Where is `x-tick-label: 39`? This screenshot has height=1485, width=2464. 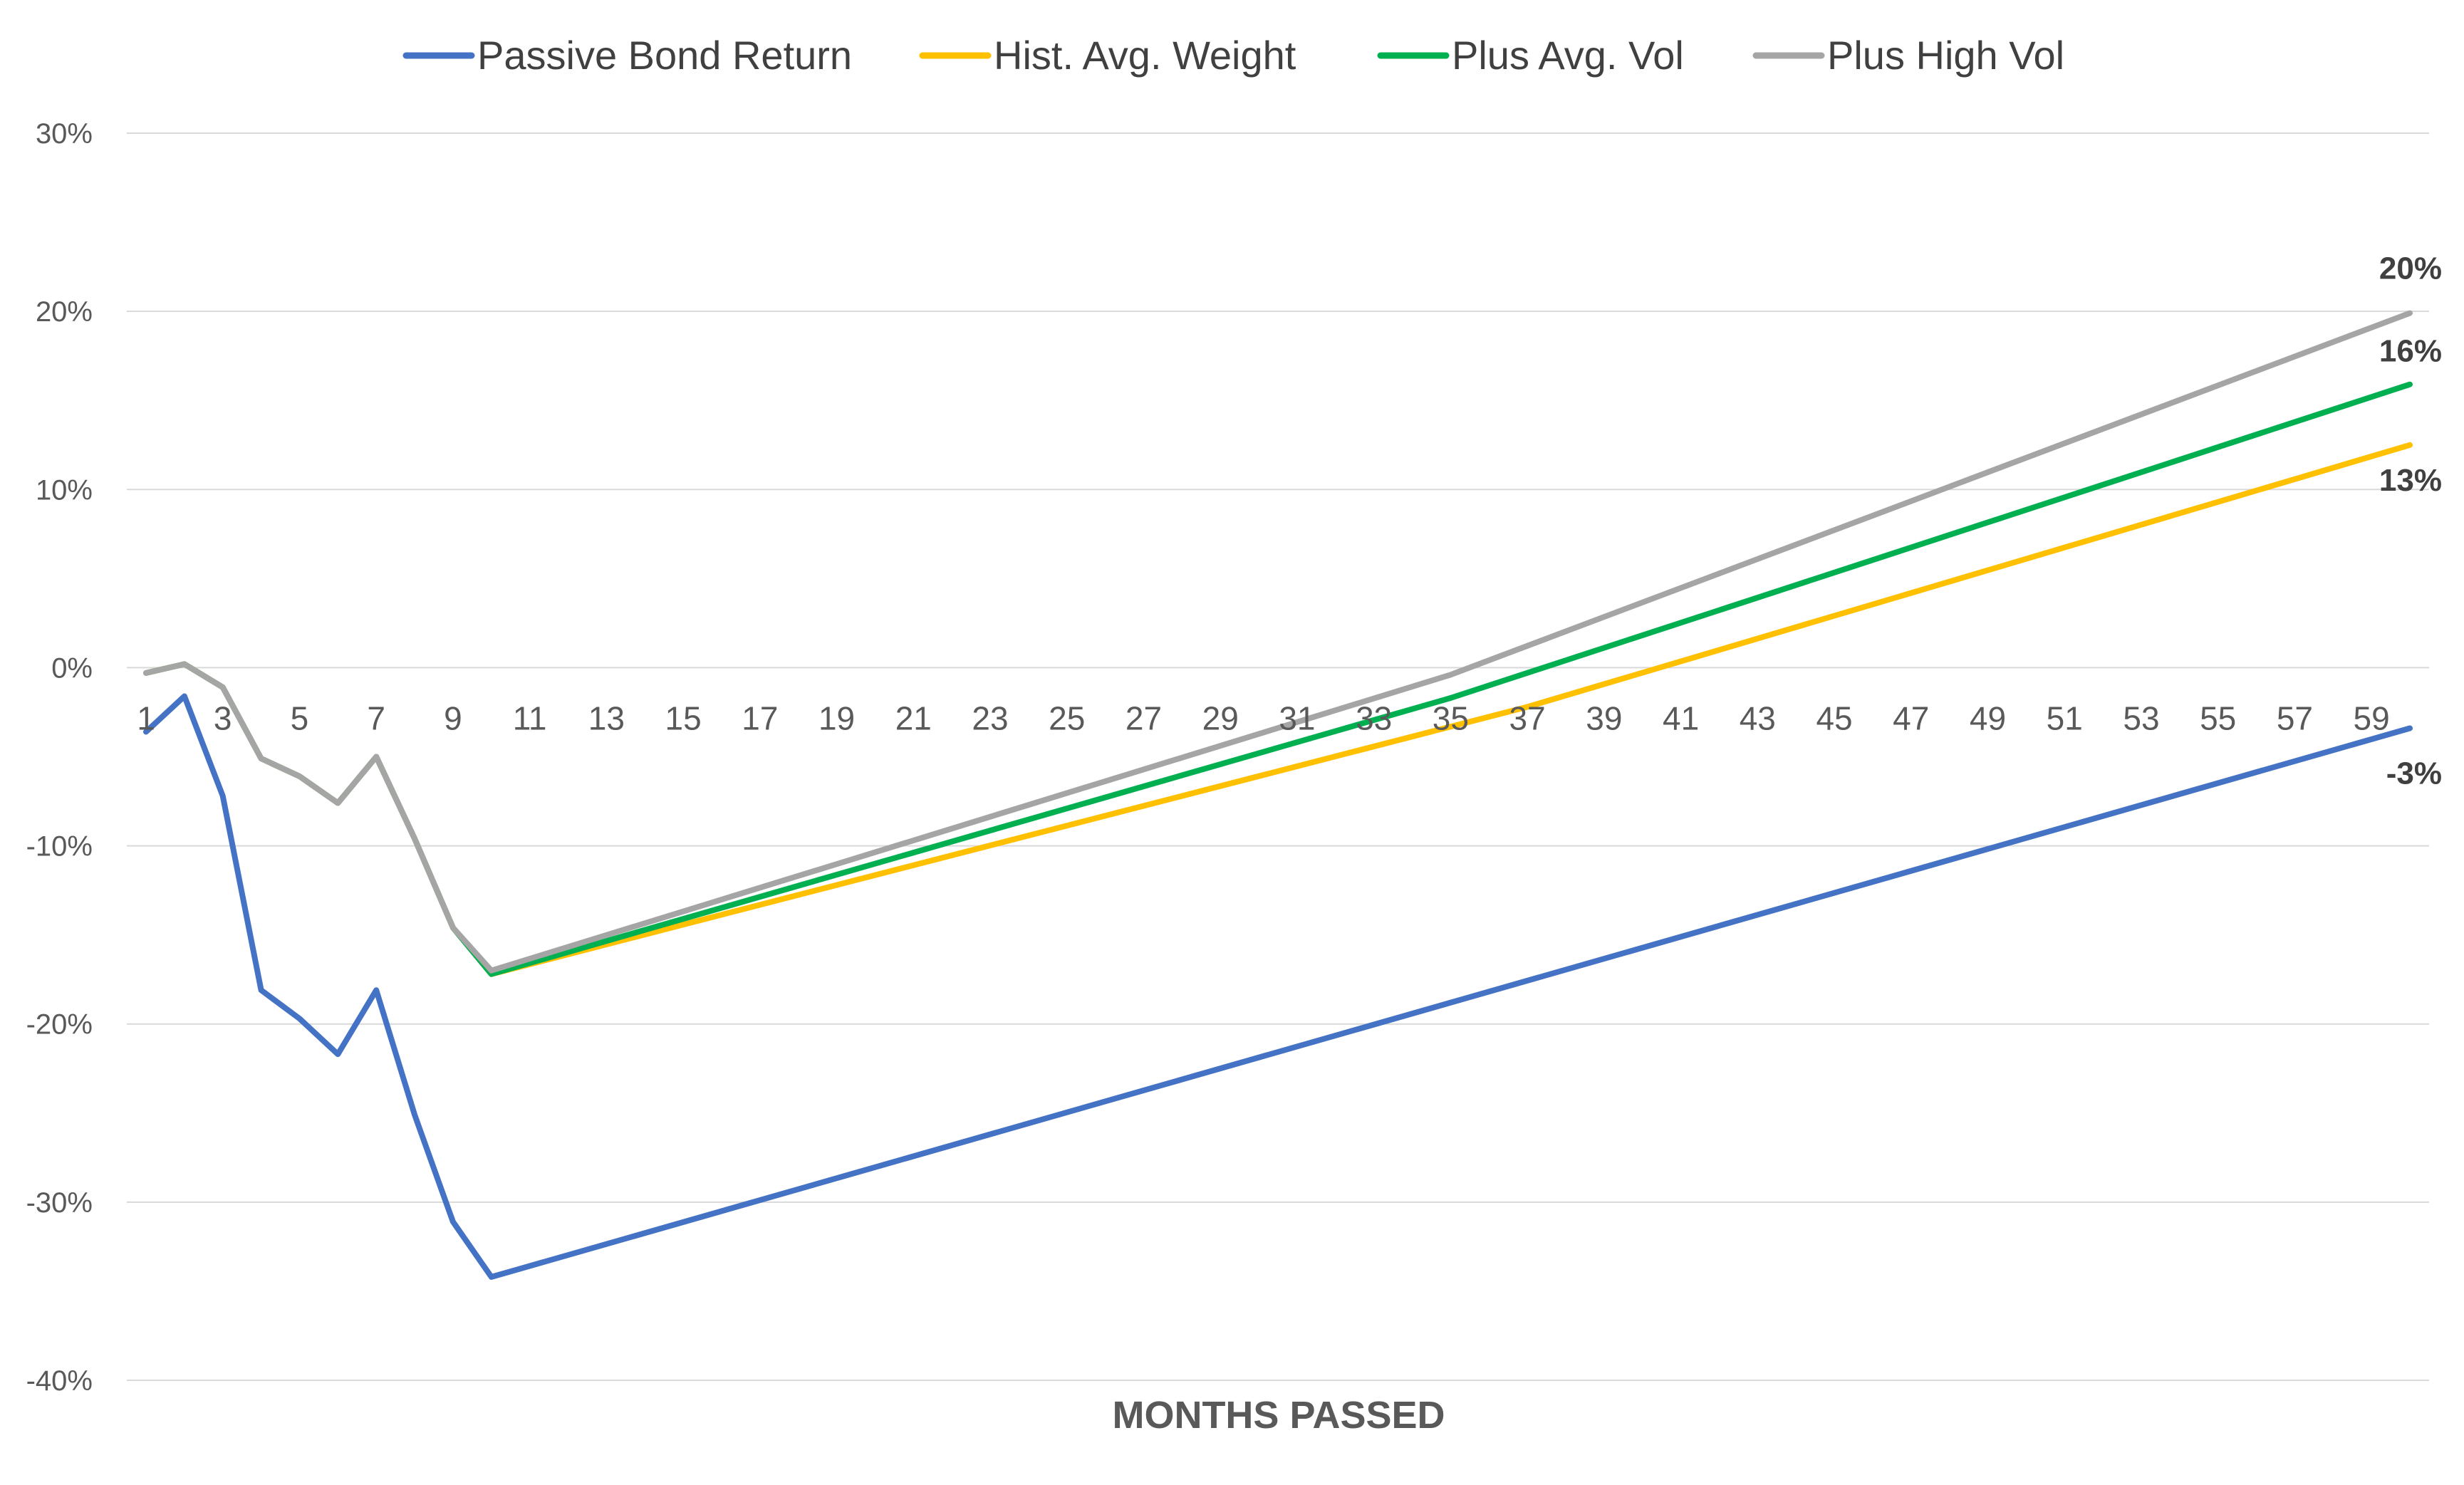
x-tick-label: 39 is located at coordinates (1604, 717).